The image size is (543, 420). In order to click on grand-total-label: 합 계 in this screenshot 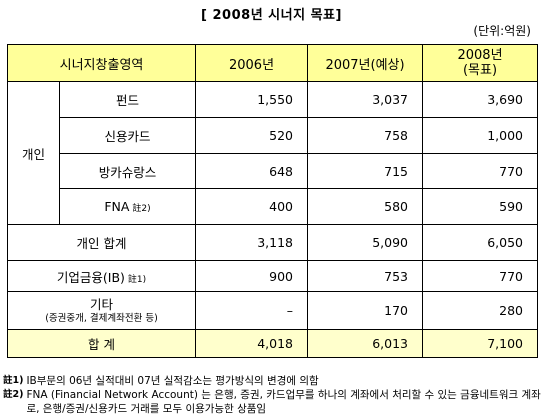, I will do `click(101, 343)`.